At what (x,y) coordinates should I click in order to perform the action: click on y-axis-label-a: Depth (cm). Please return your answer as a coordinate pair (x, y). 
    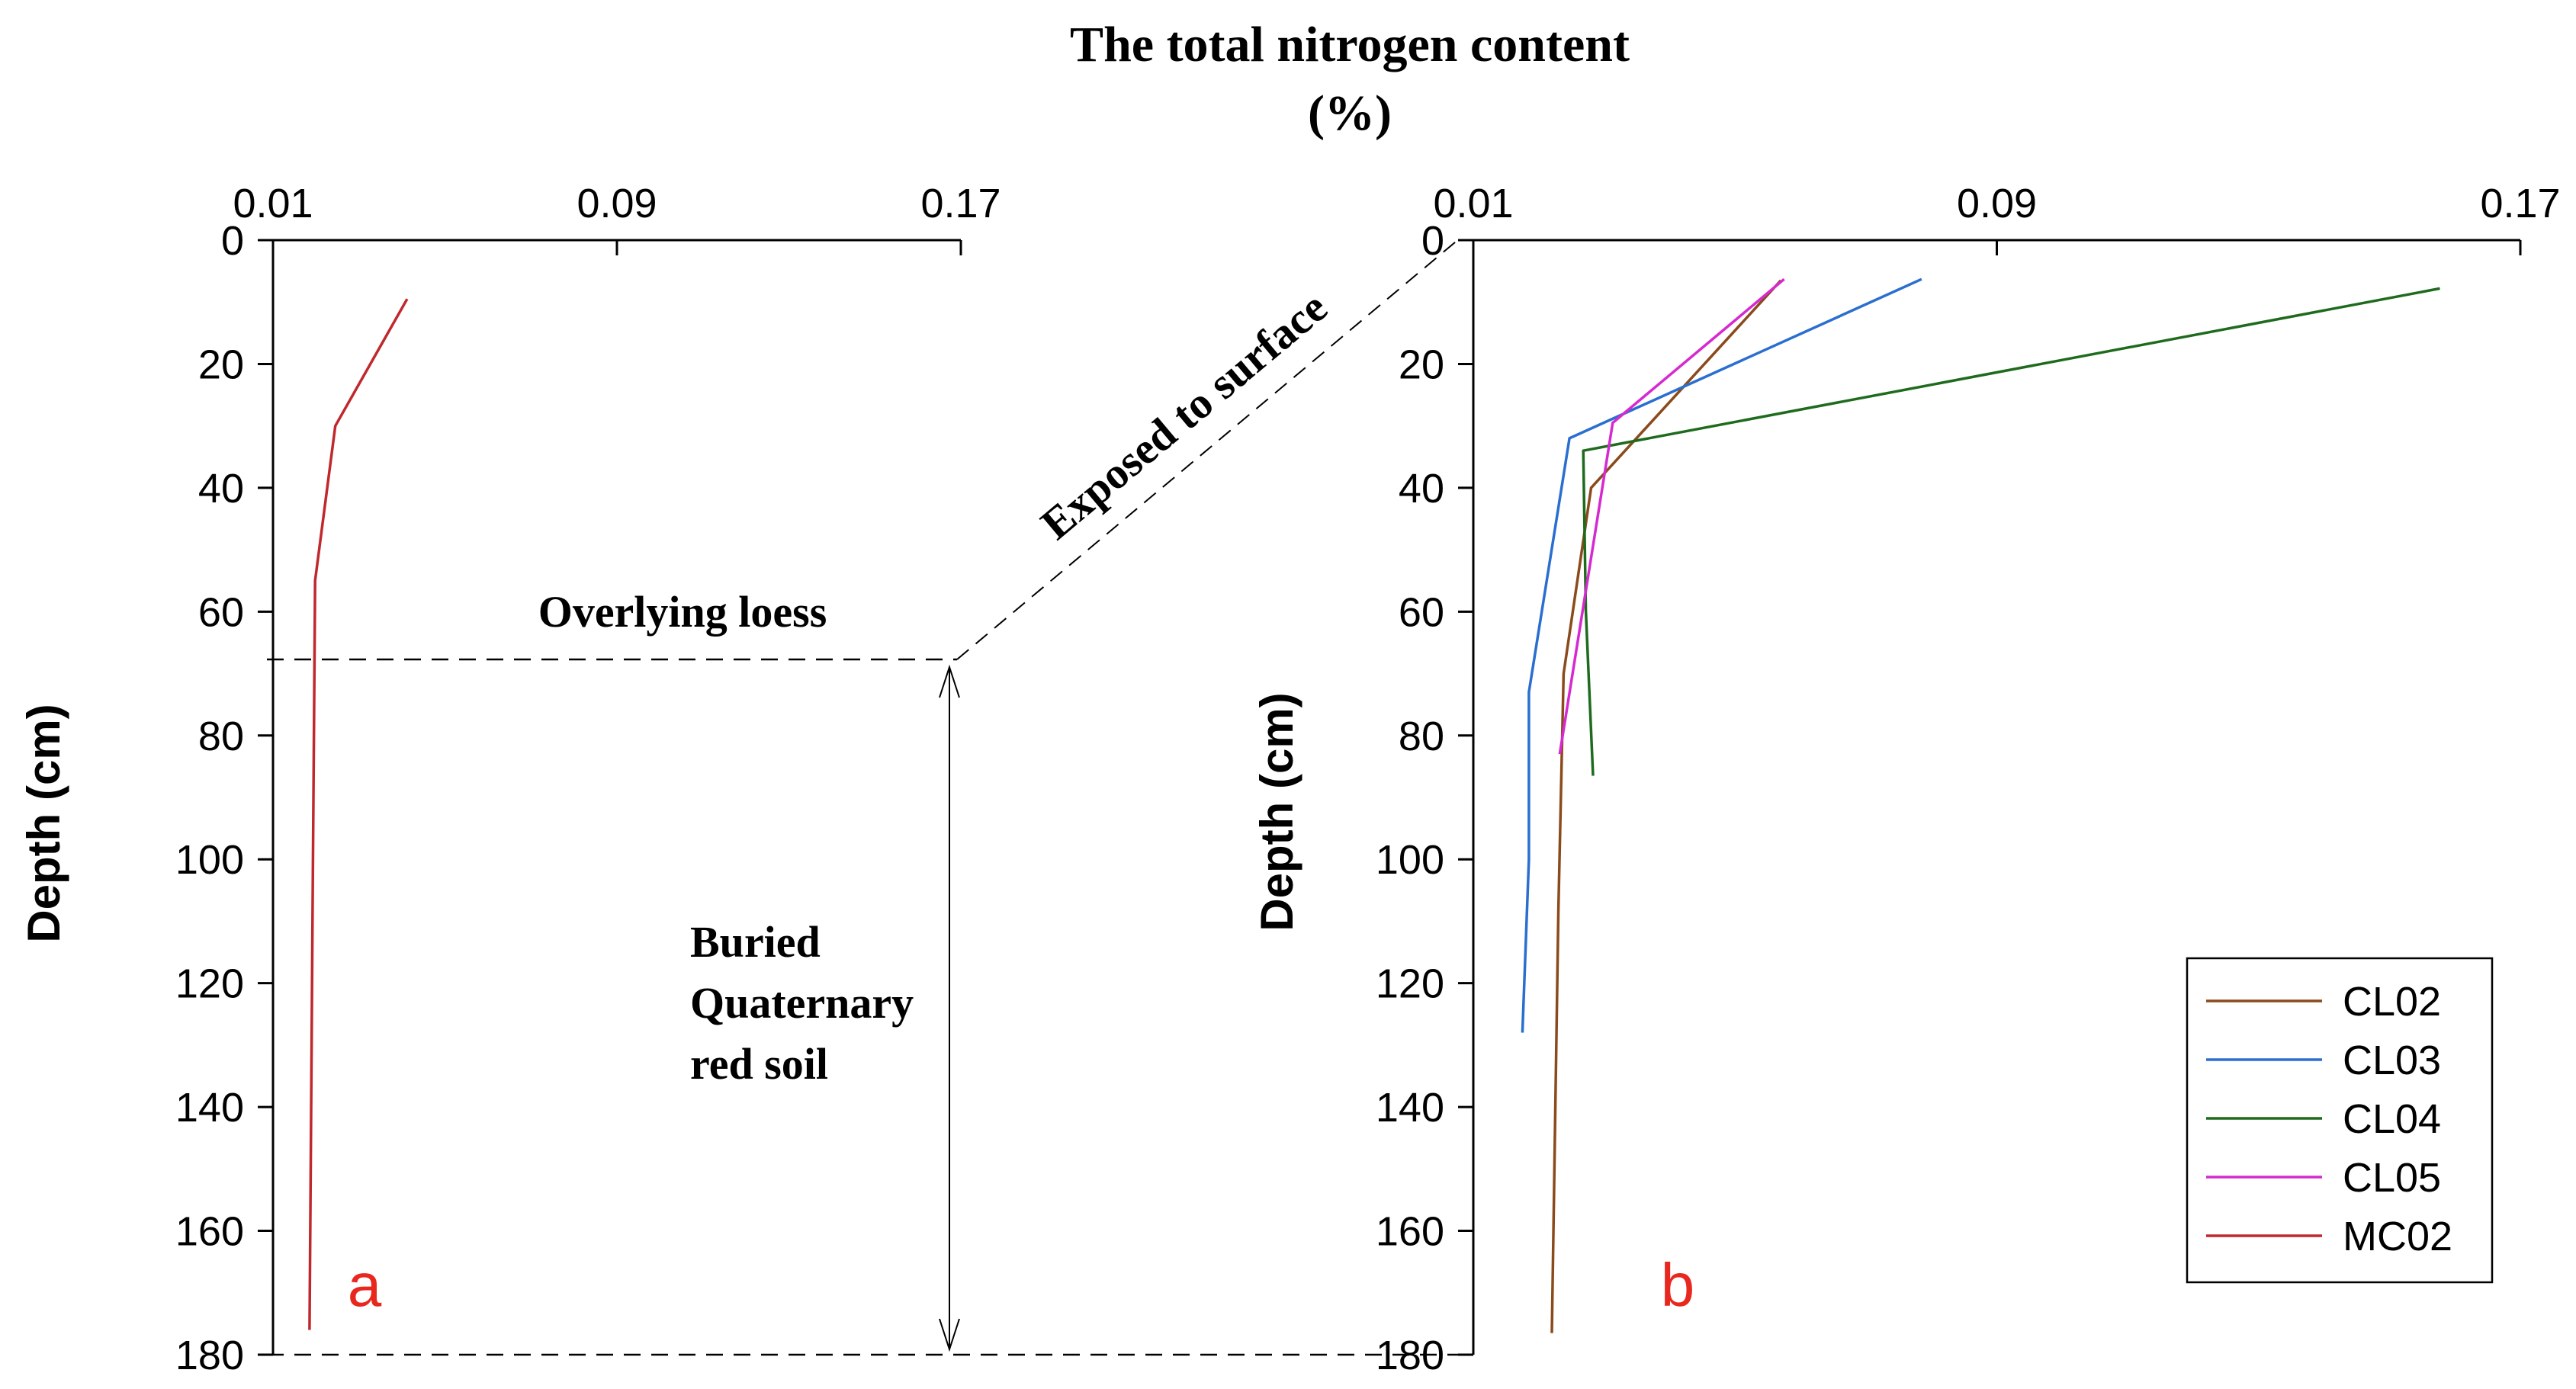
    Looking at the image, I should click on (43, 823).